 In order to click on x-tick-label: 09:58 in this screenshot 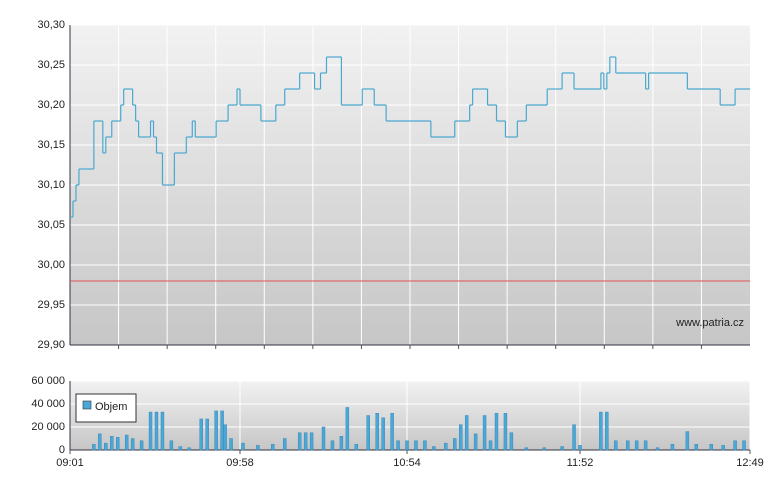, I will do `click(240, 463)`.